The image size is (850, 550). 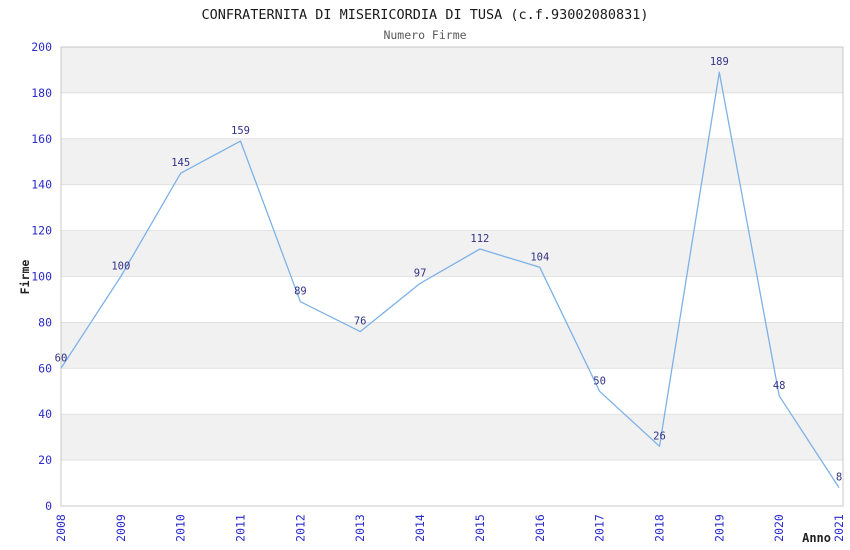 I want to click on x-tick-label: 2020, so click(x=779, y=528).